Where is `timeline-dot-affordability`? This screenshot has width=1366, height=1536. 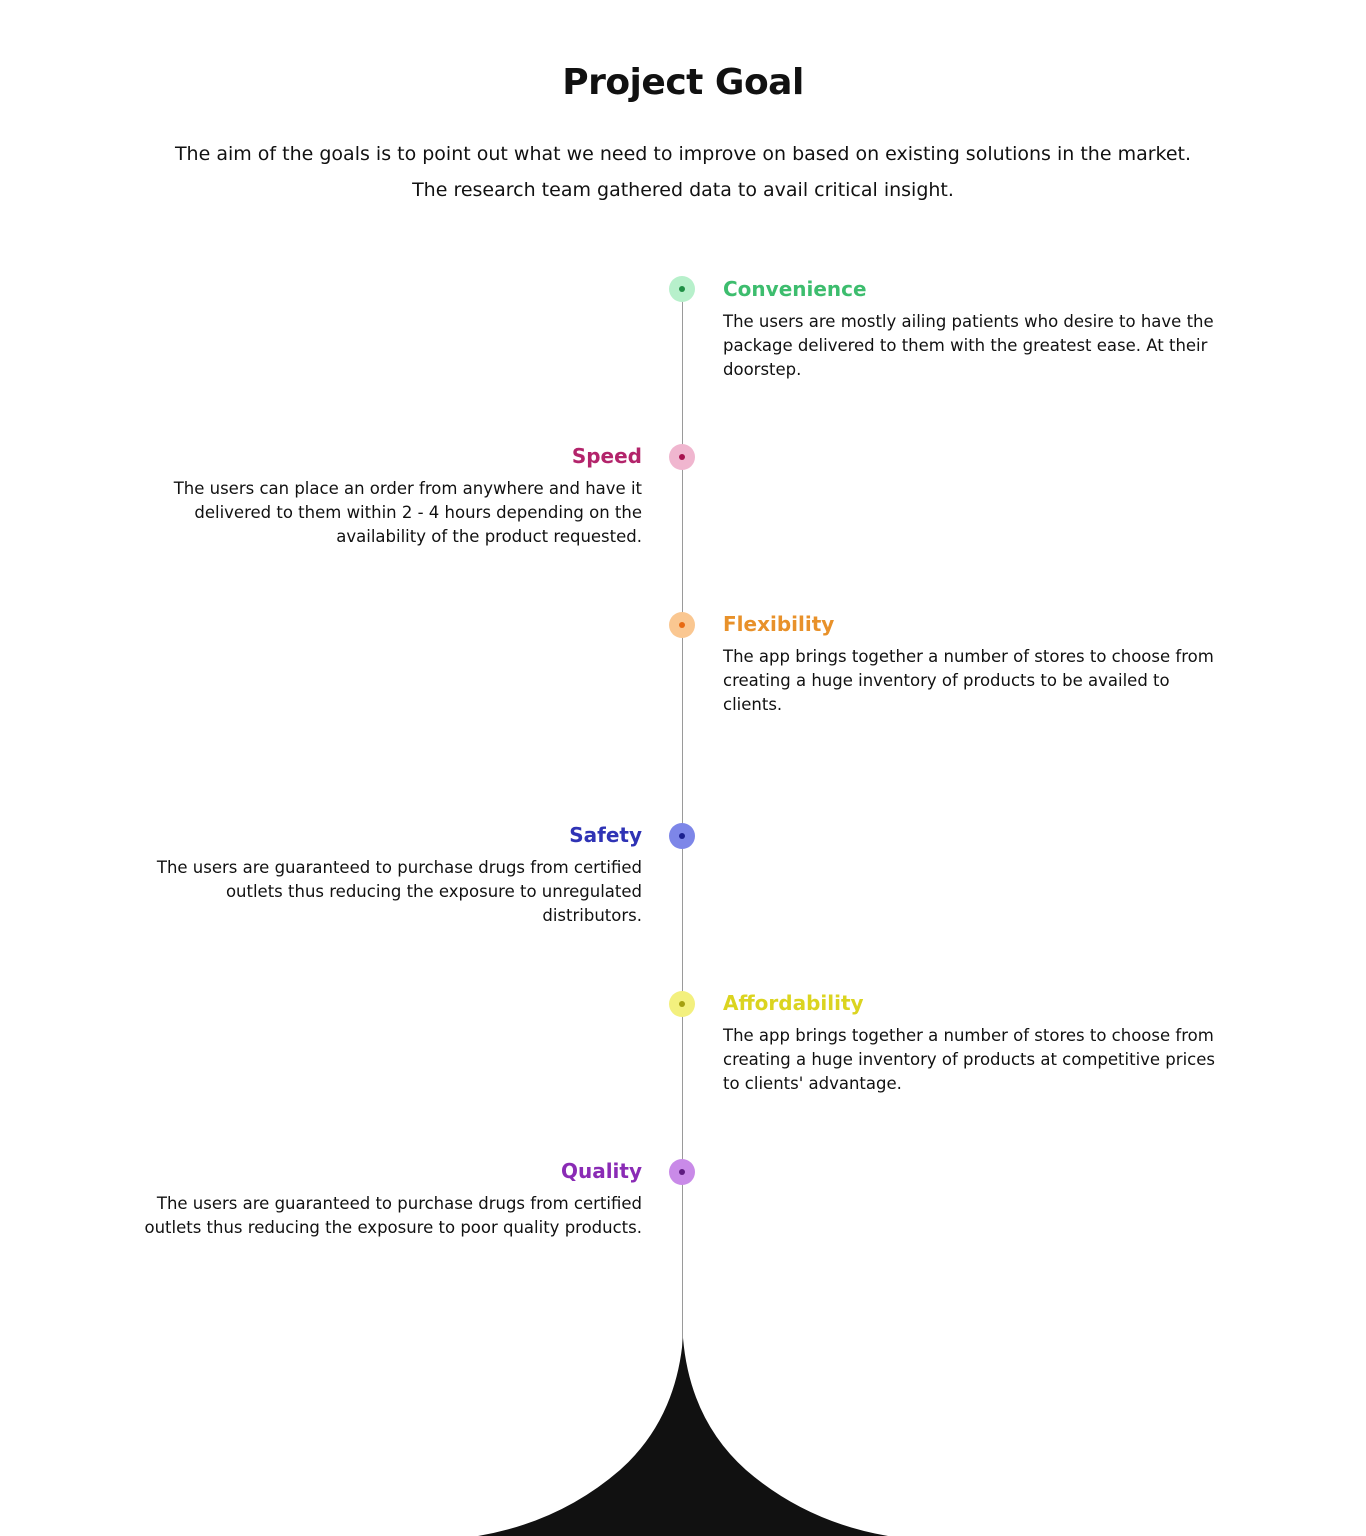 timeline-dot-affordability is located at coordinates (682, 1004).